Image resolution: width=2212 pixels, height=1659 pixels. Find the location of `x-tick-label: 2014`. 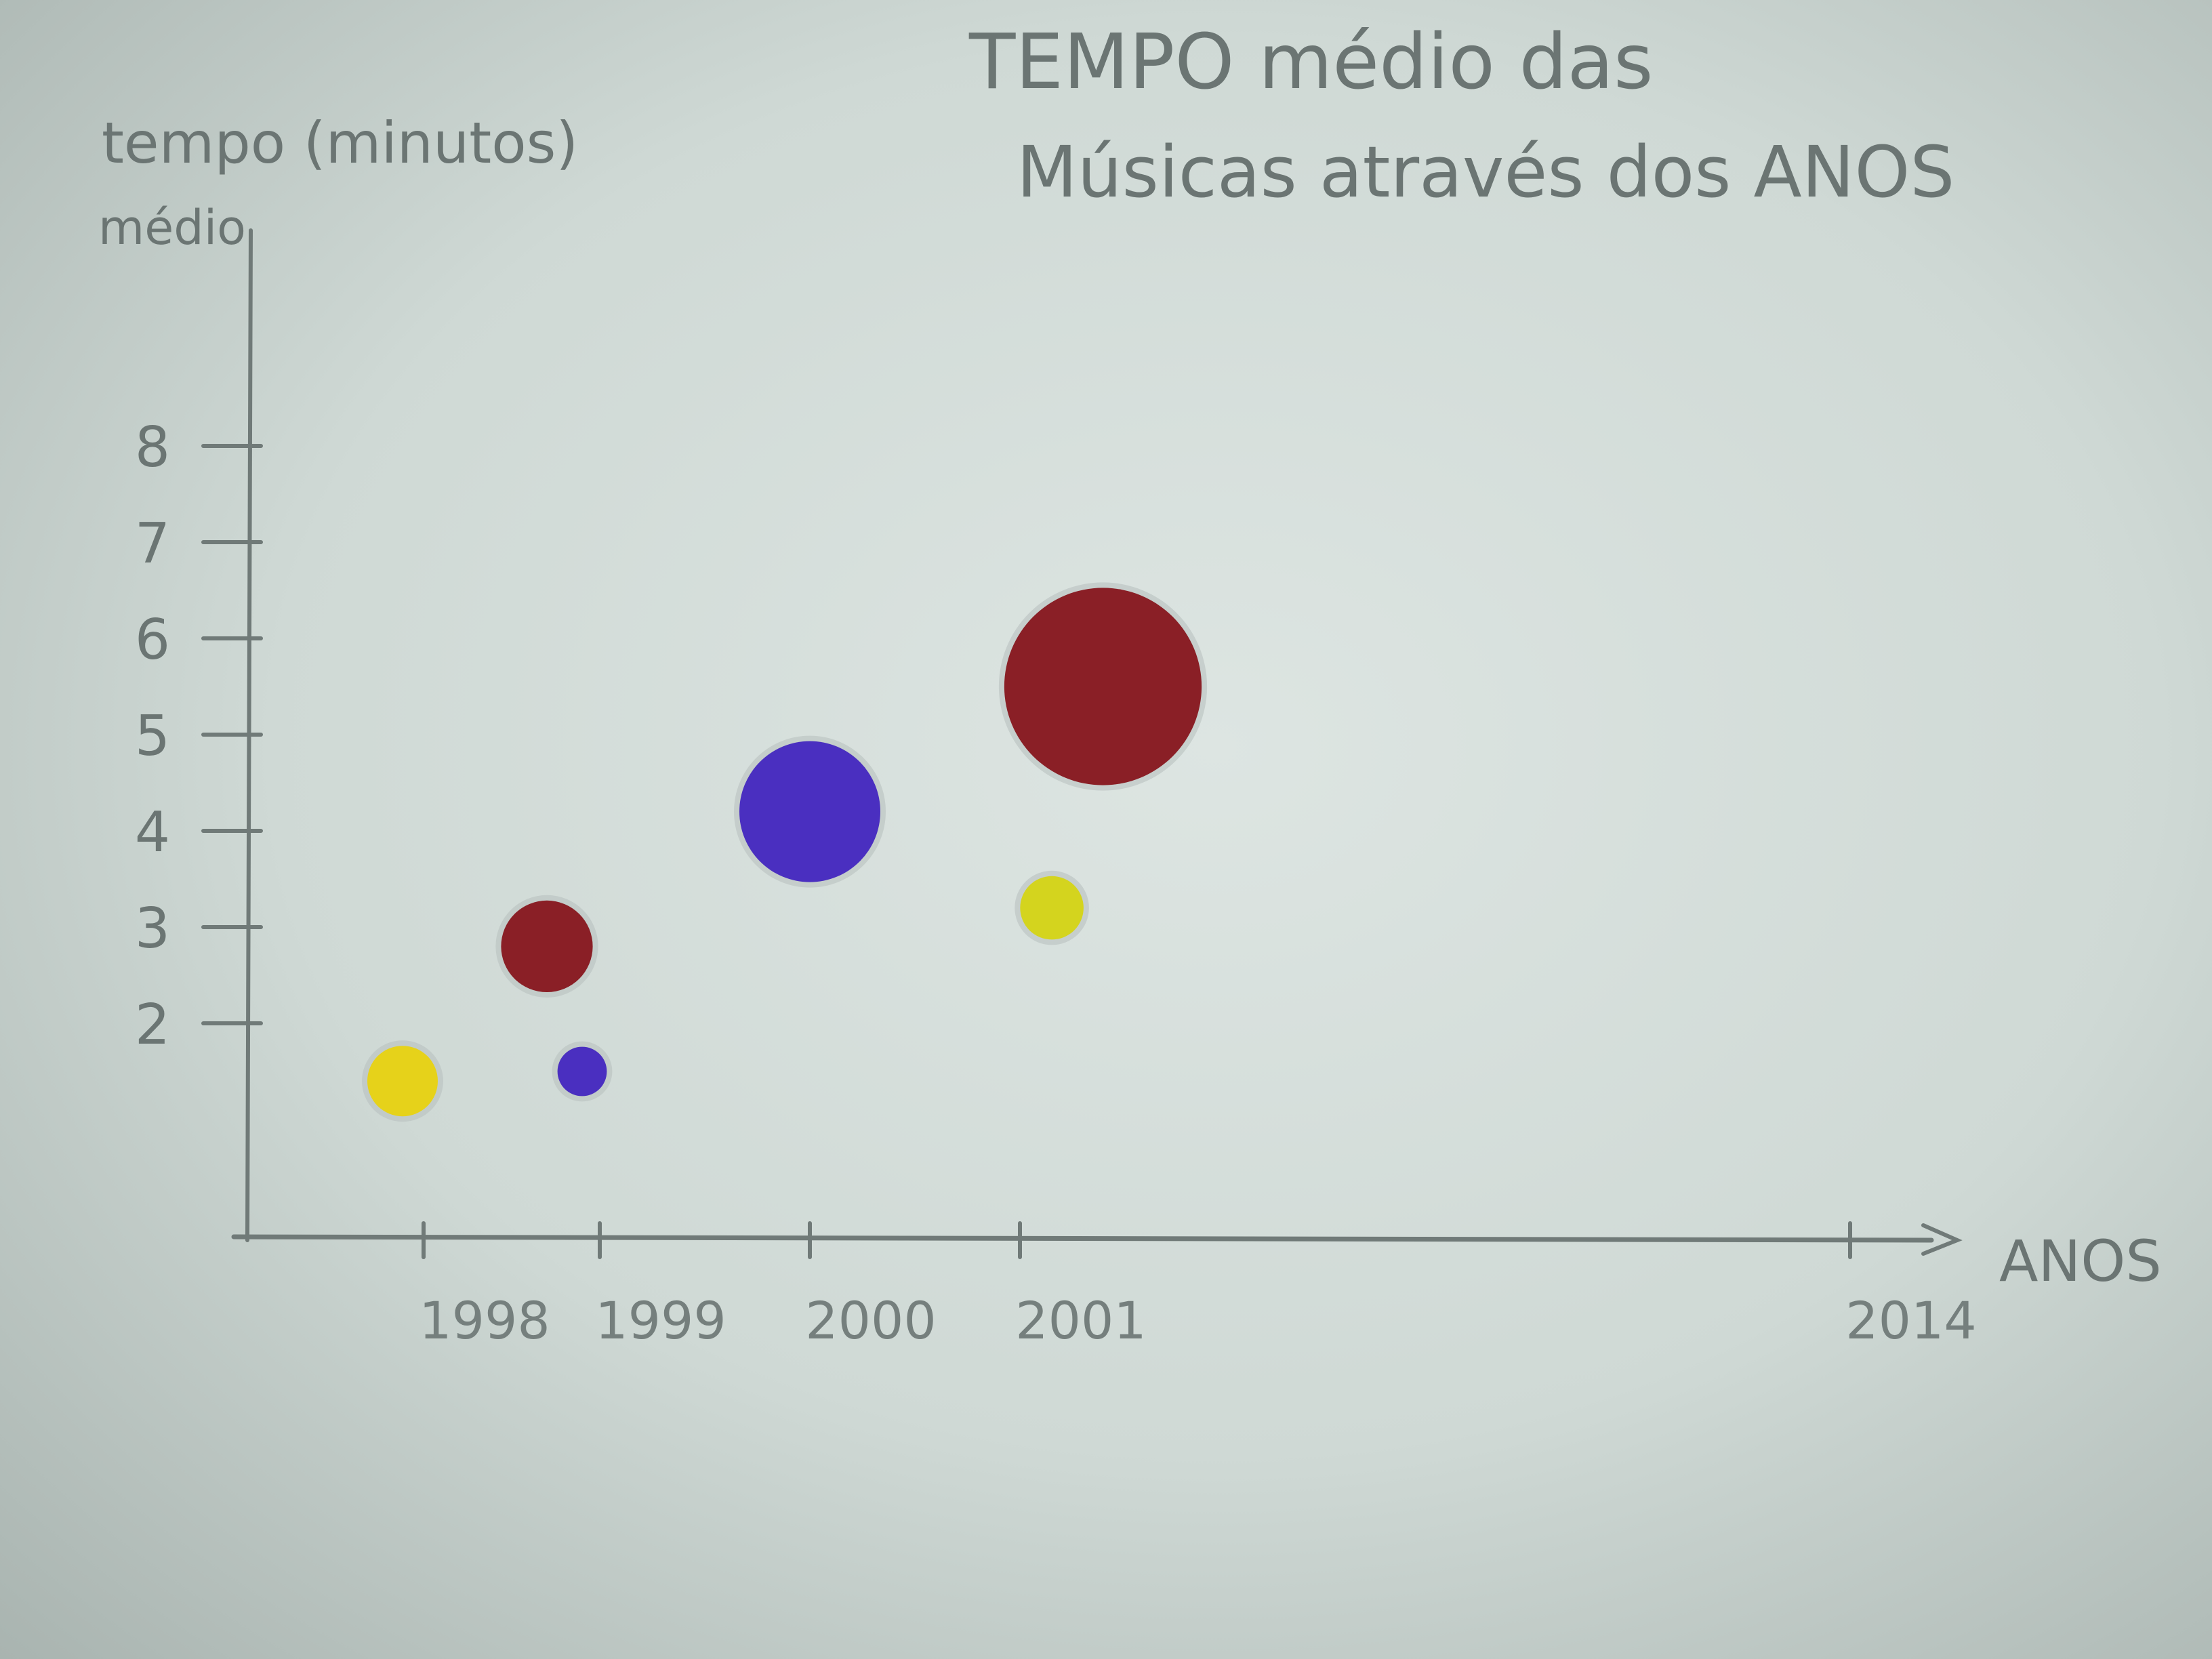

x-tick-label: 2014 is located at coordinates (1910, 1320).